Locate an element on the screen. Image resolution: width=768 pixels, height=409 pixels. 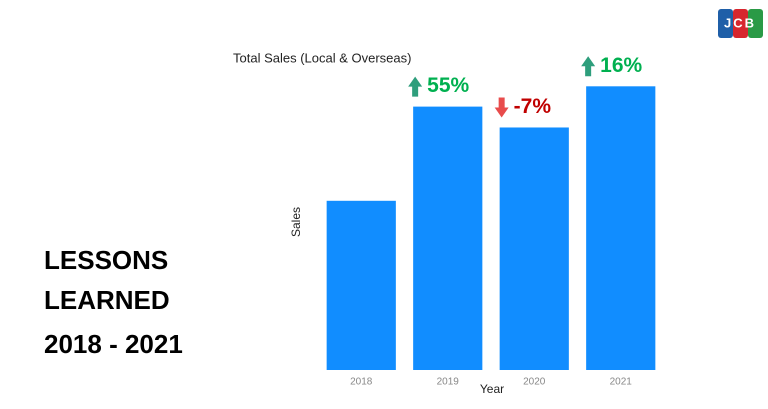
x-tick-label: 2019 is located at coordinates (448, 382).